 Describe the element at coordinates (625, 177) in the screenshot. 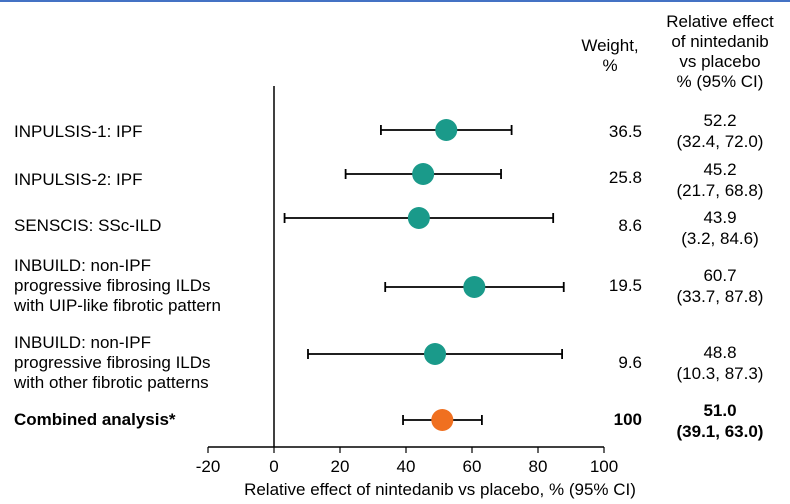

I see `weight-inpulsis-2: 25.8` at that location.